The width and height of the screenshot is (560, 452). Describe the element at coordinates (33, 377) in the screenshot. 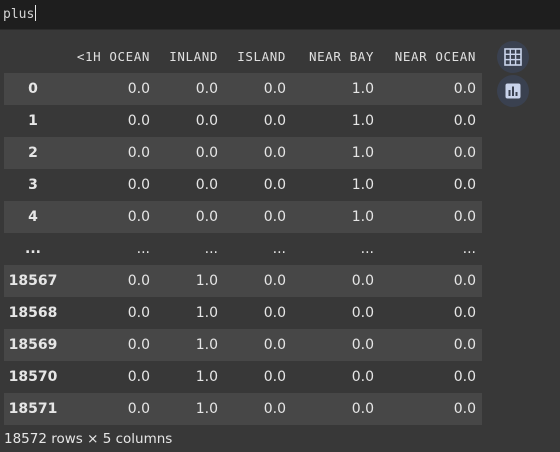

I see `row-index: 18570` at that location.